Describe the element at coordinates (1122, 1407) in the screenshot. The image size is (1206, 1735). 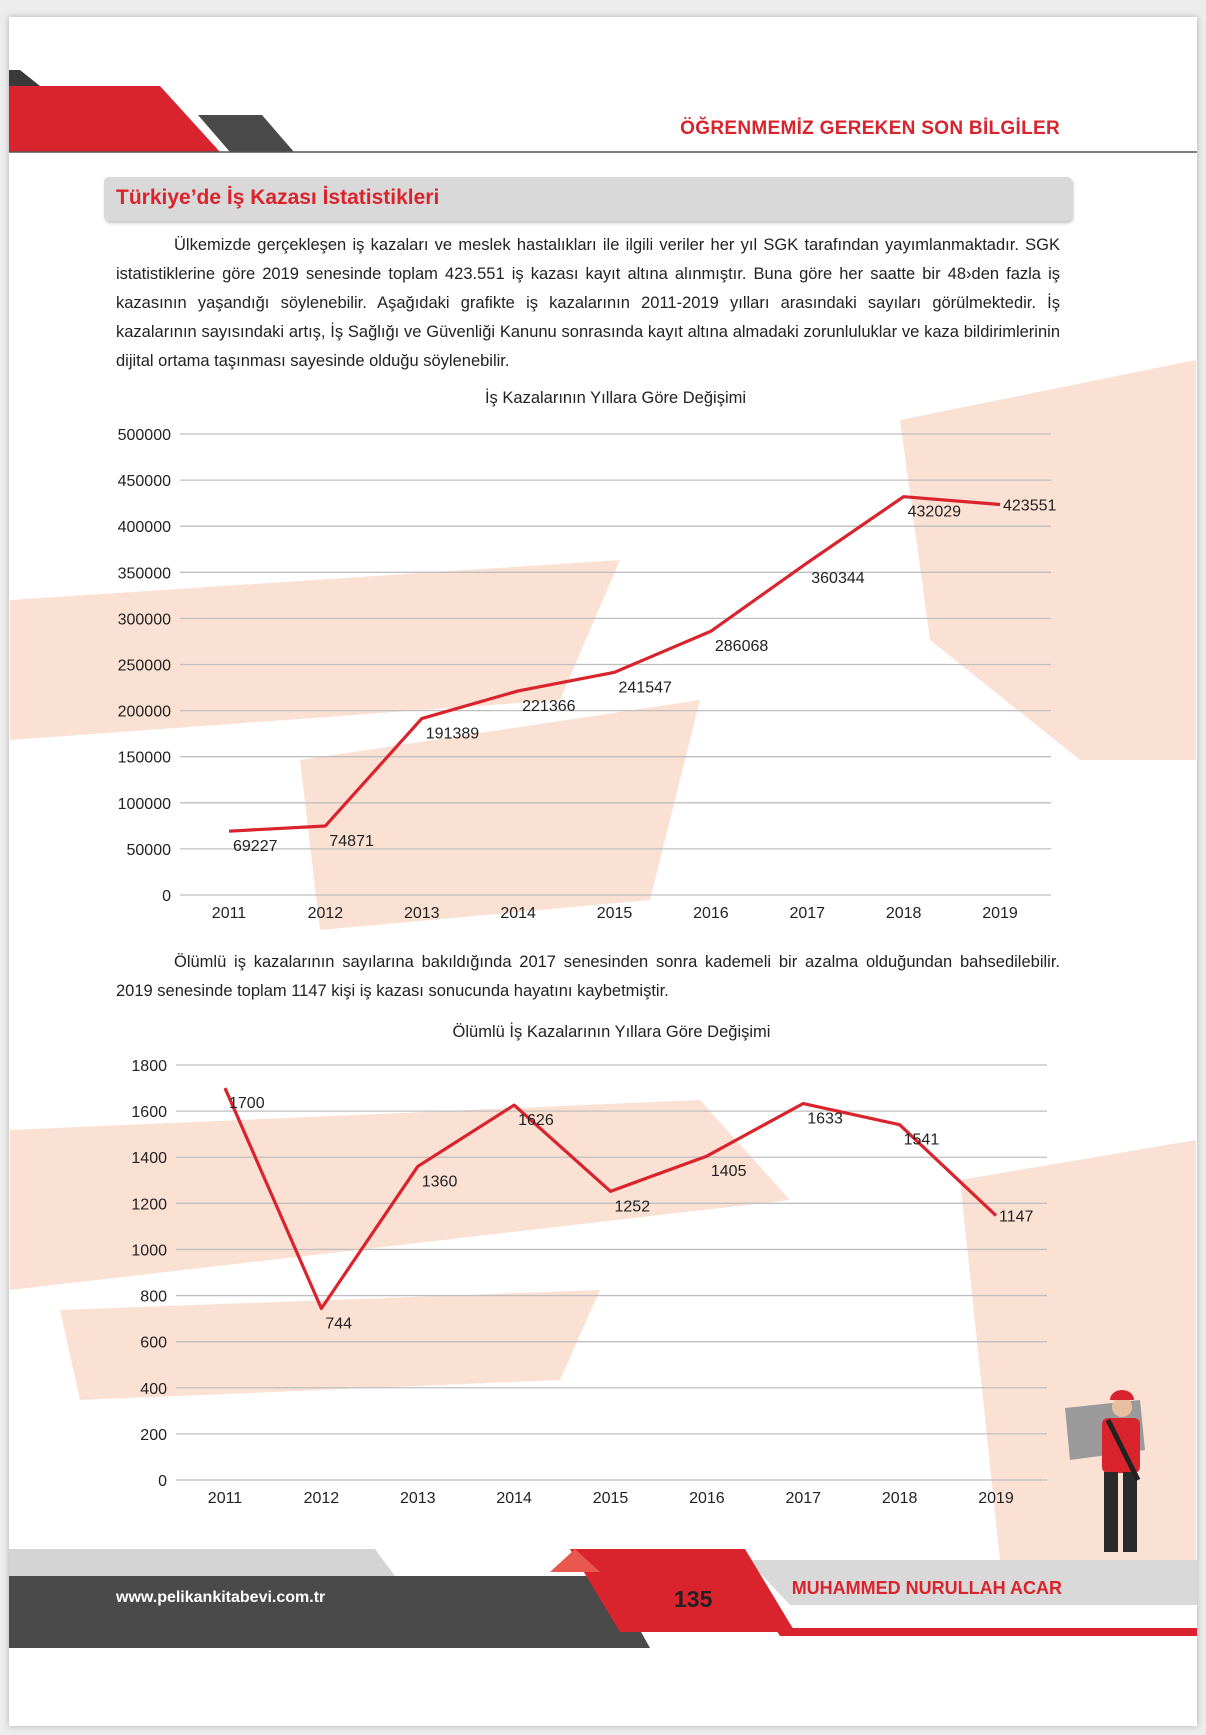
I see `head` at that location.